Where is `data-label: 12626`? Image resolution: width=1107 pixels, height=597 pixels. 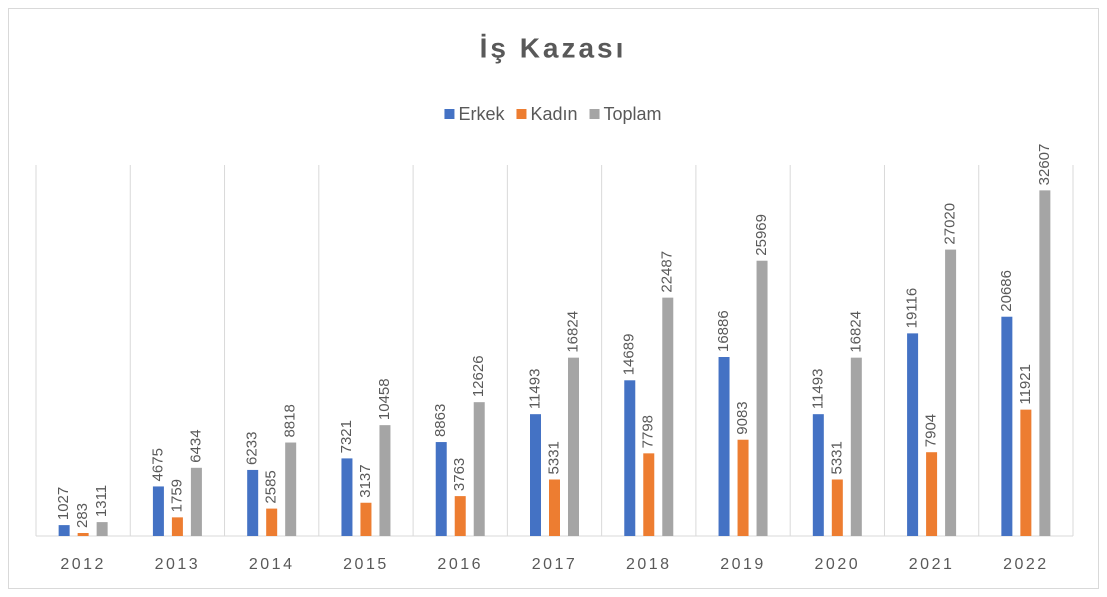 data-label: 12626 is located at coordinates (478, 376).